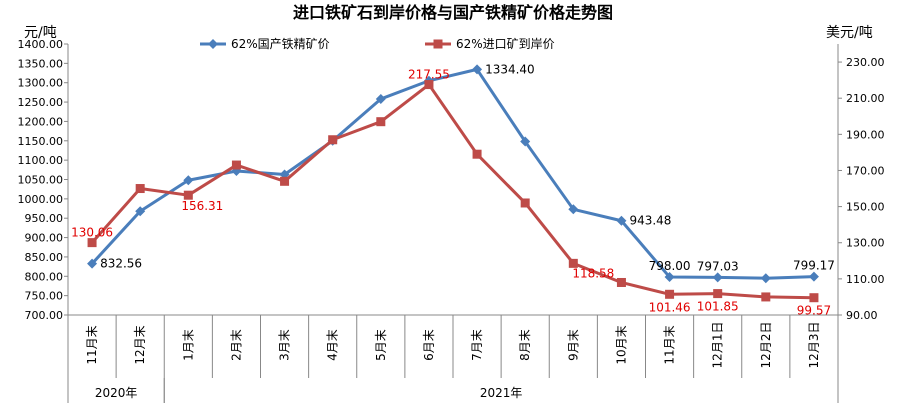 Image resolution: width=906 pixels, height=407 pixels. What do you see at coordinates (477, 345) in the screenshot?
I see `x-tick-label: 7月末` at bounding box center [477, 345].